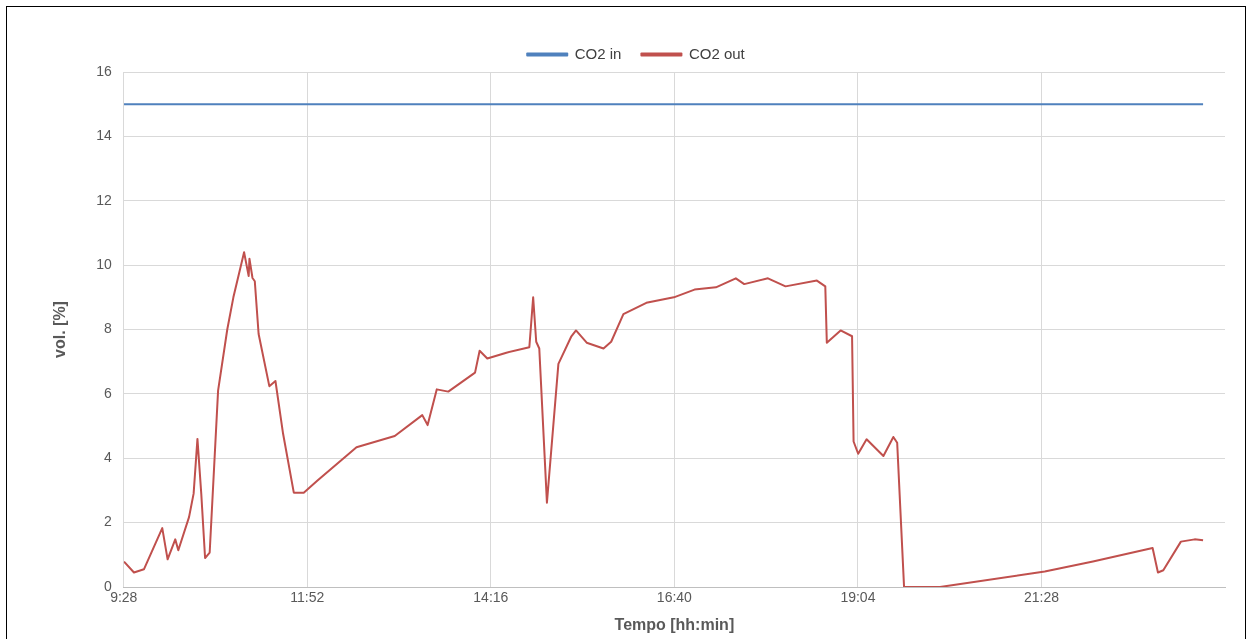  Describe the element at coordinates (107, 328) in the screenshot. I see `y-tick-label: 8` at that location.